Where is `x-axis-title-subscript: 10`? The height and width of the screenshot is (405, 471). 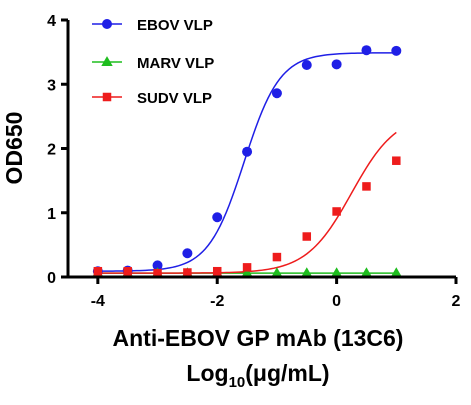 x-axis-title-subscript: 10 is located at coordinates (237, 382).